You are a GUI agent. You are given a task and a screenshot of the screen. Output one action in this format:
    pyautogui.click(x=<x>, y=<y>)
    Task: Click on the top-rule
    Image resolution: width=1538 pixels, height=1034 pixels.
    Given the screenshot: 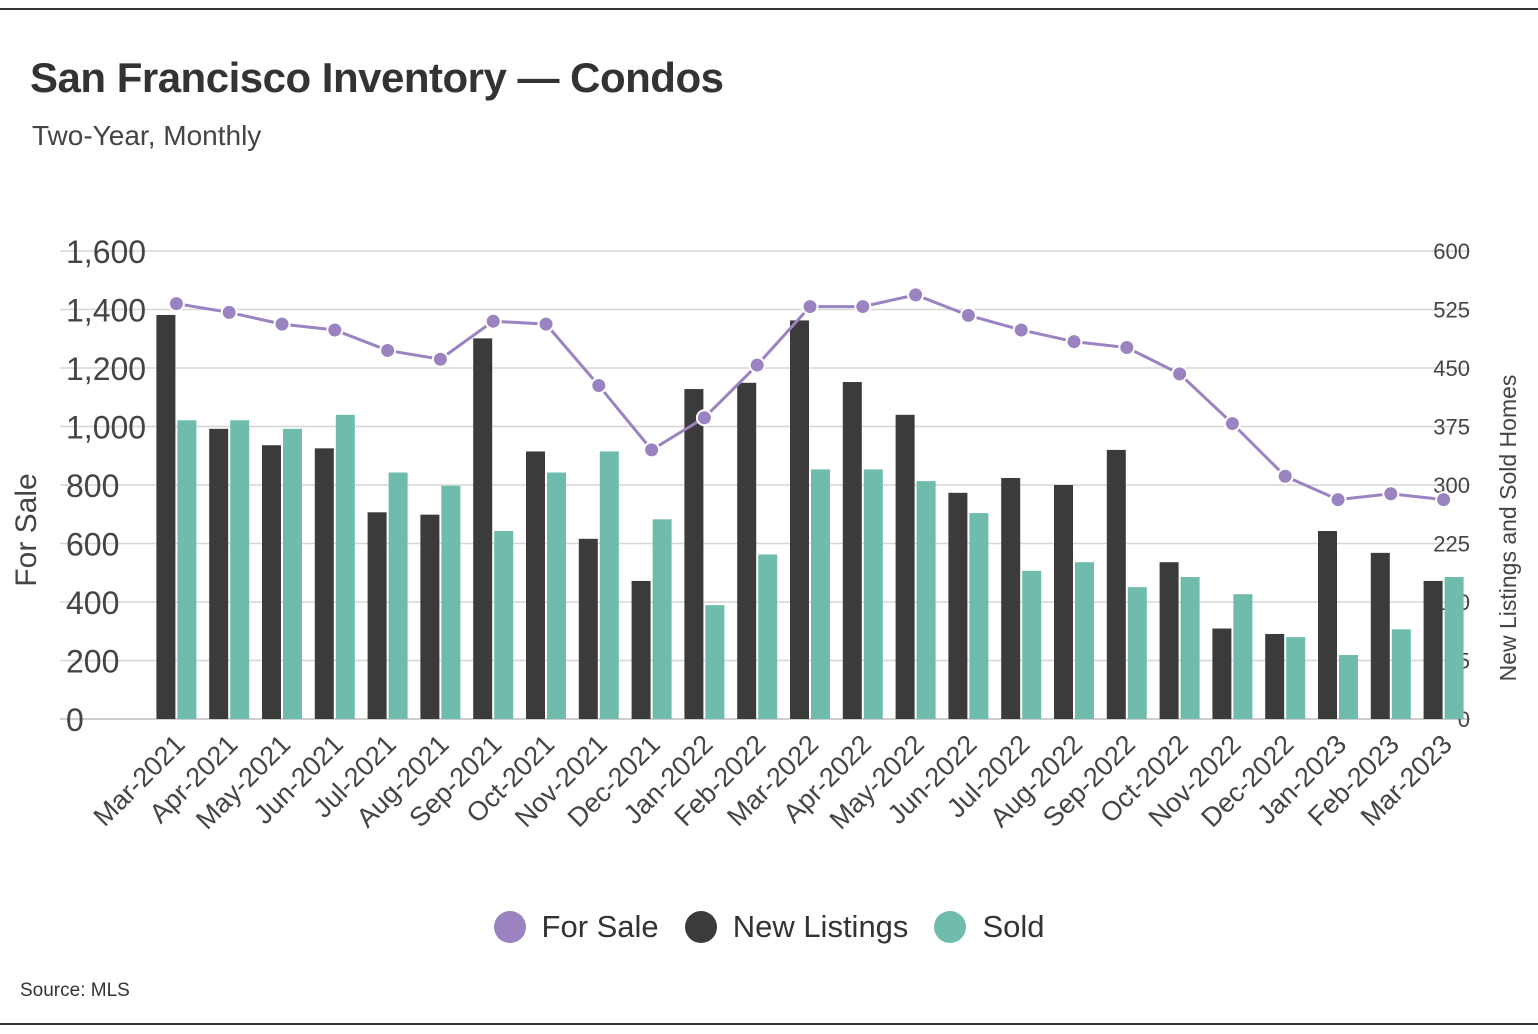 What is the action you would take?
    pyautogui.click(x=769, y=9)
    